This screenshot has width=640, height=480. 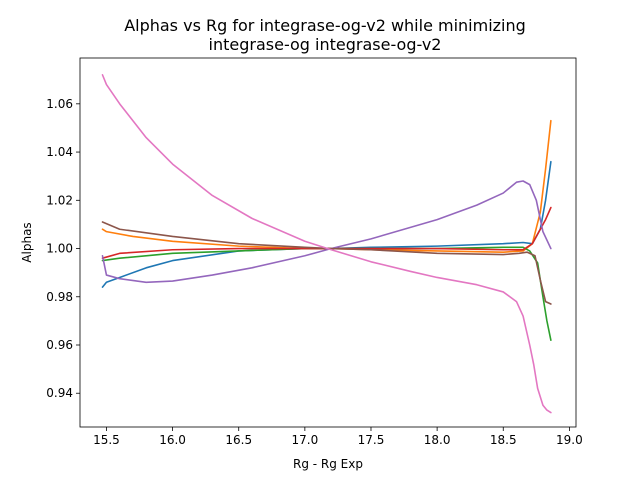 I want to click on x-tick-label: 18.0, so click(x=437, y=440).